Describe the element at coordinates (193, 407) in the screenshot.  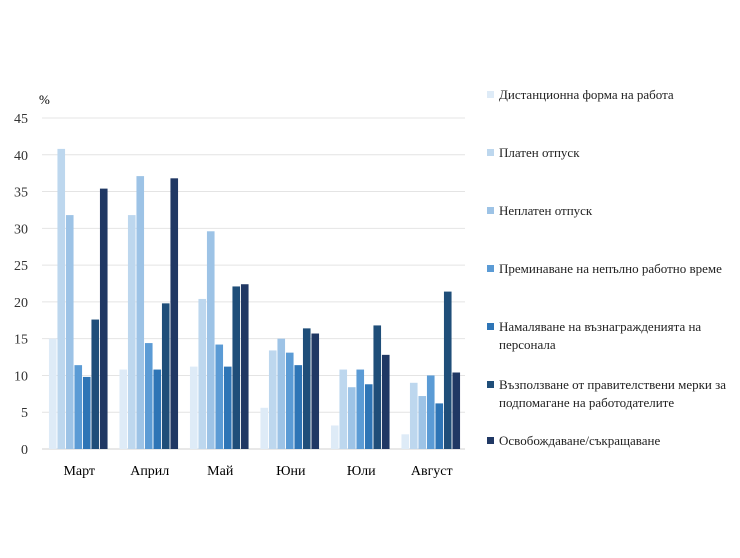
I see `bar-Май-0` at that location.